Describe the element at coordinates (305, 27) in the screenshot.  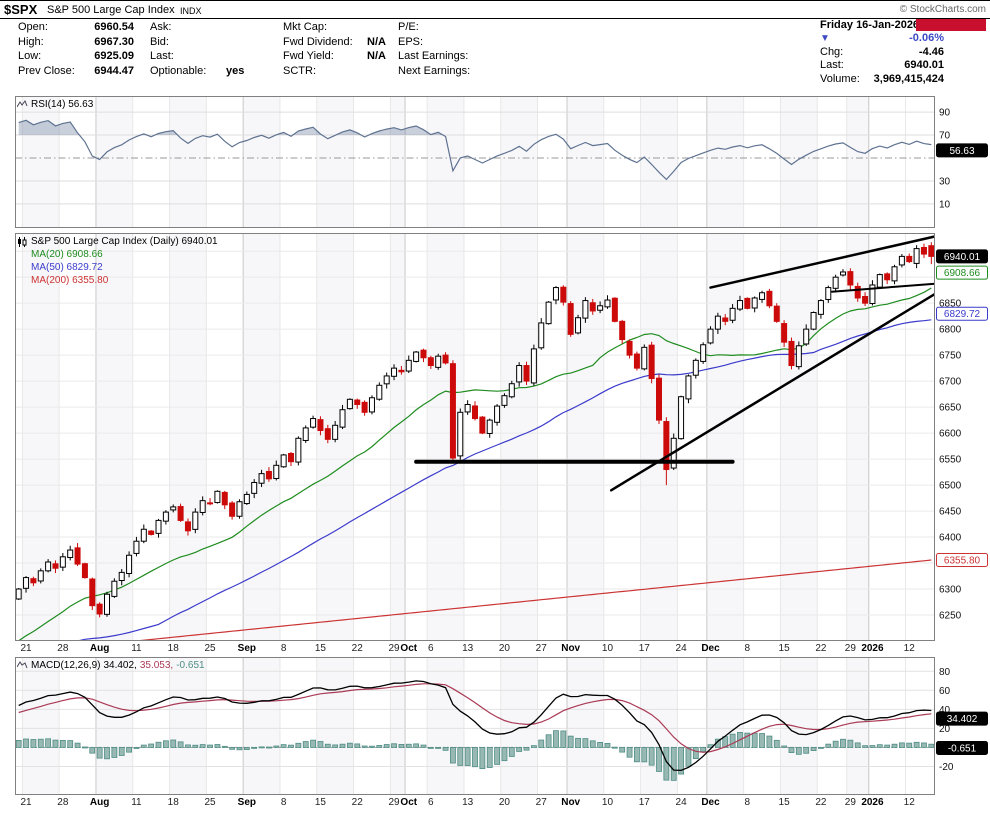
I see `quote-label: Mkt Cap:` at that location.